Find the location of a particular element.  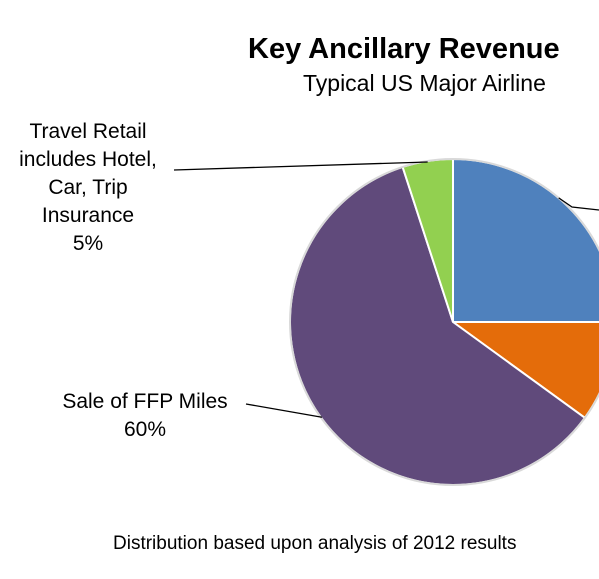

slice-label-line: Car, Trip is located at coordinates (88, 187).